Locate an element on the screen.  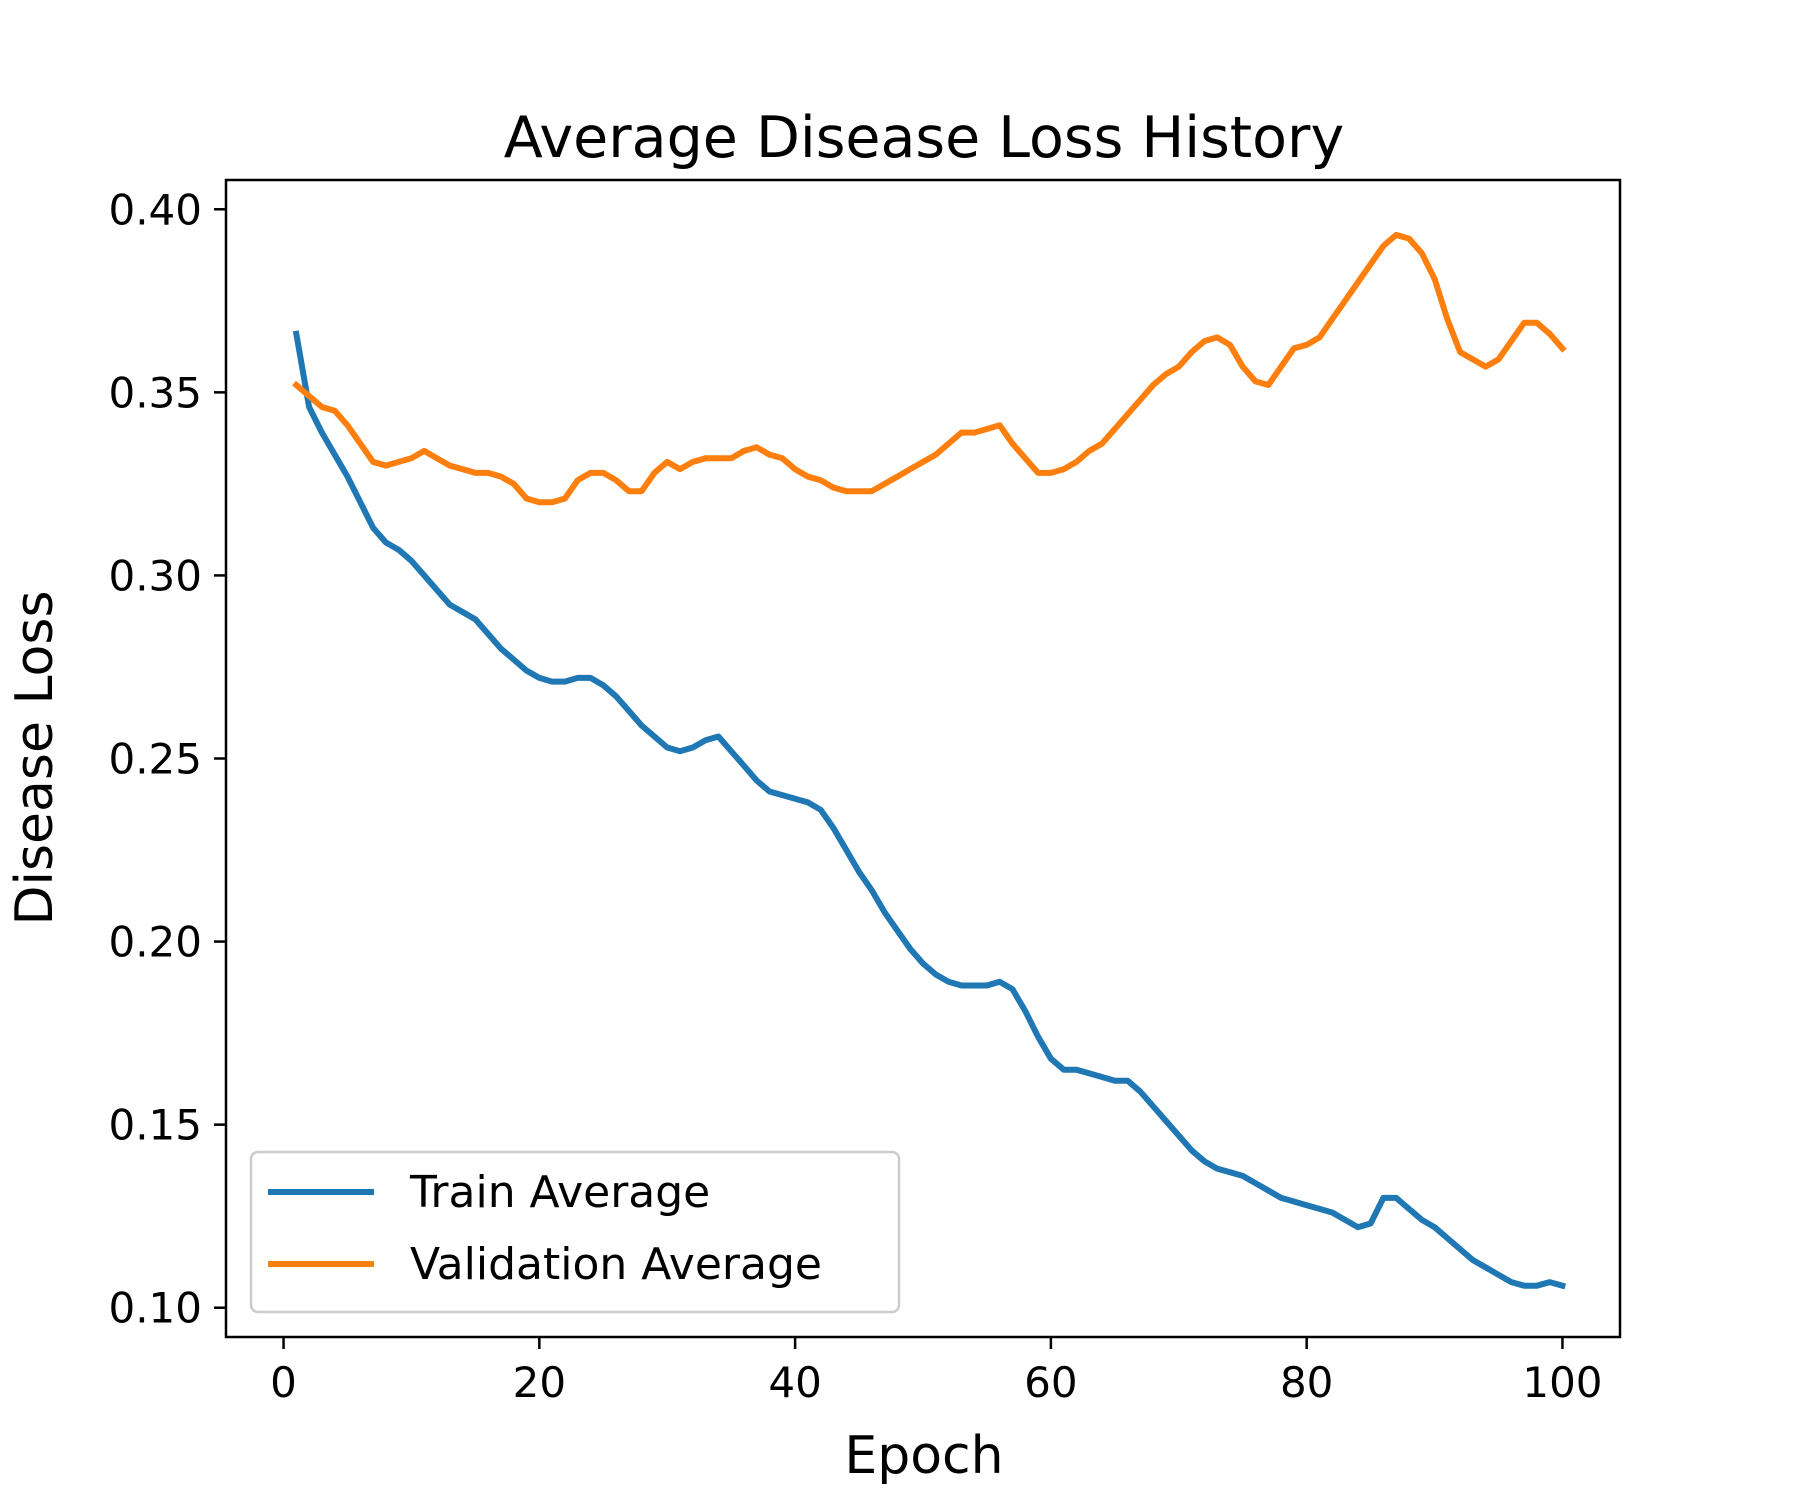
legend-label-train: Train Average is located at coordinates (559, 1192).